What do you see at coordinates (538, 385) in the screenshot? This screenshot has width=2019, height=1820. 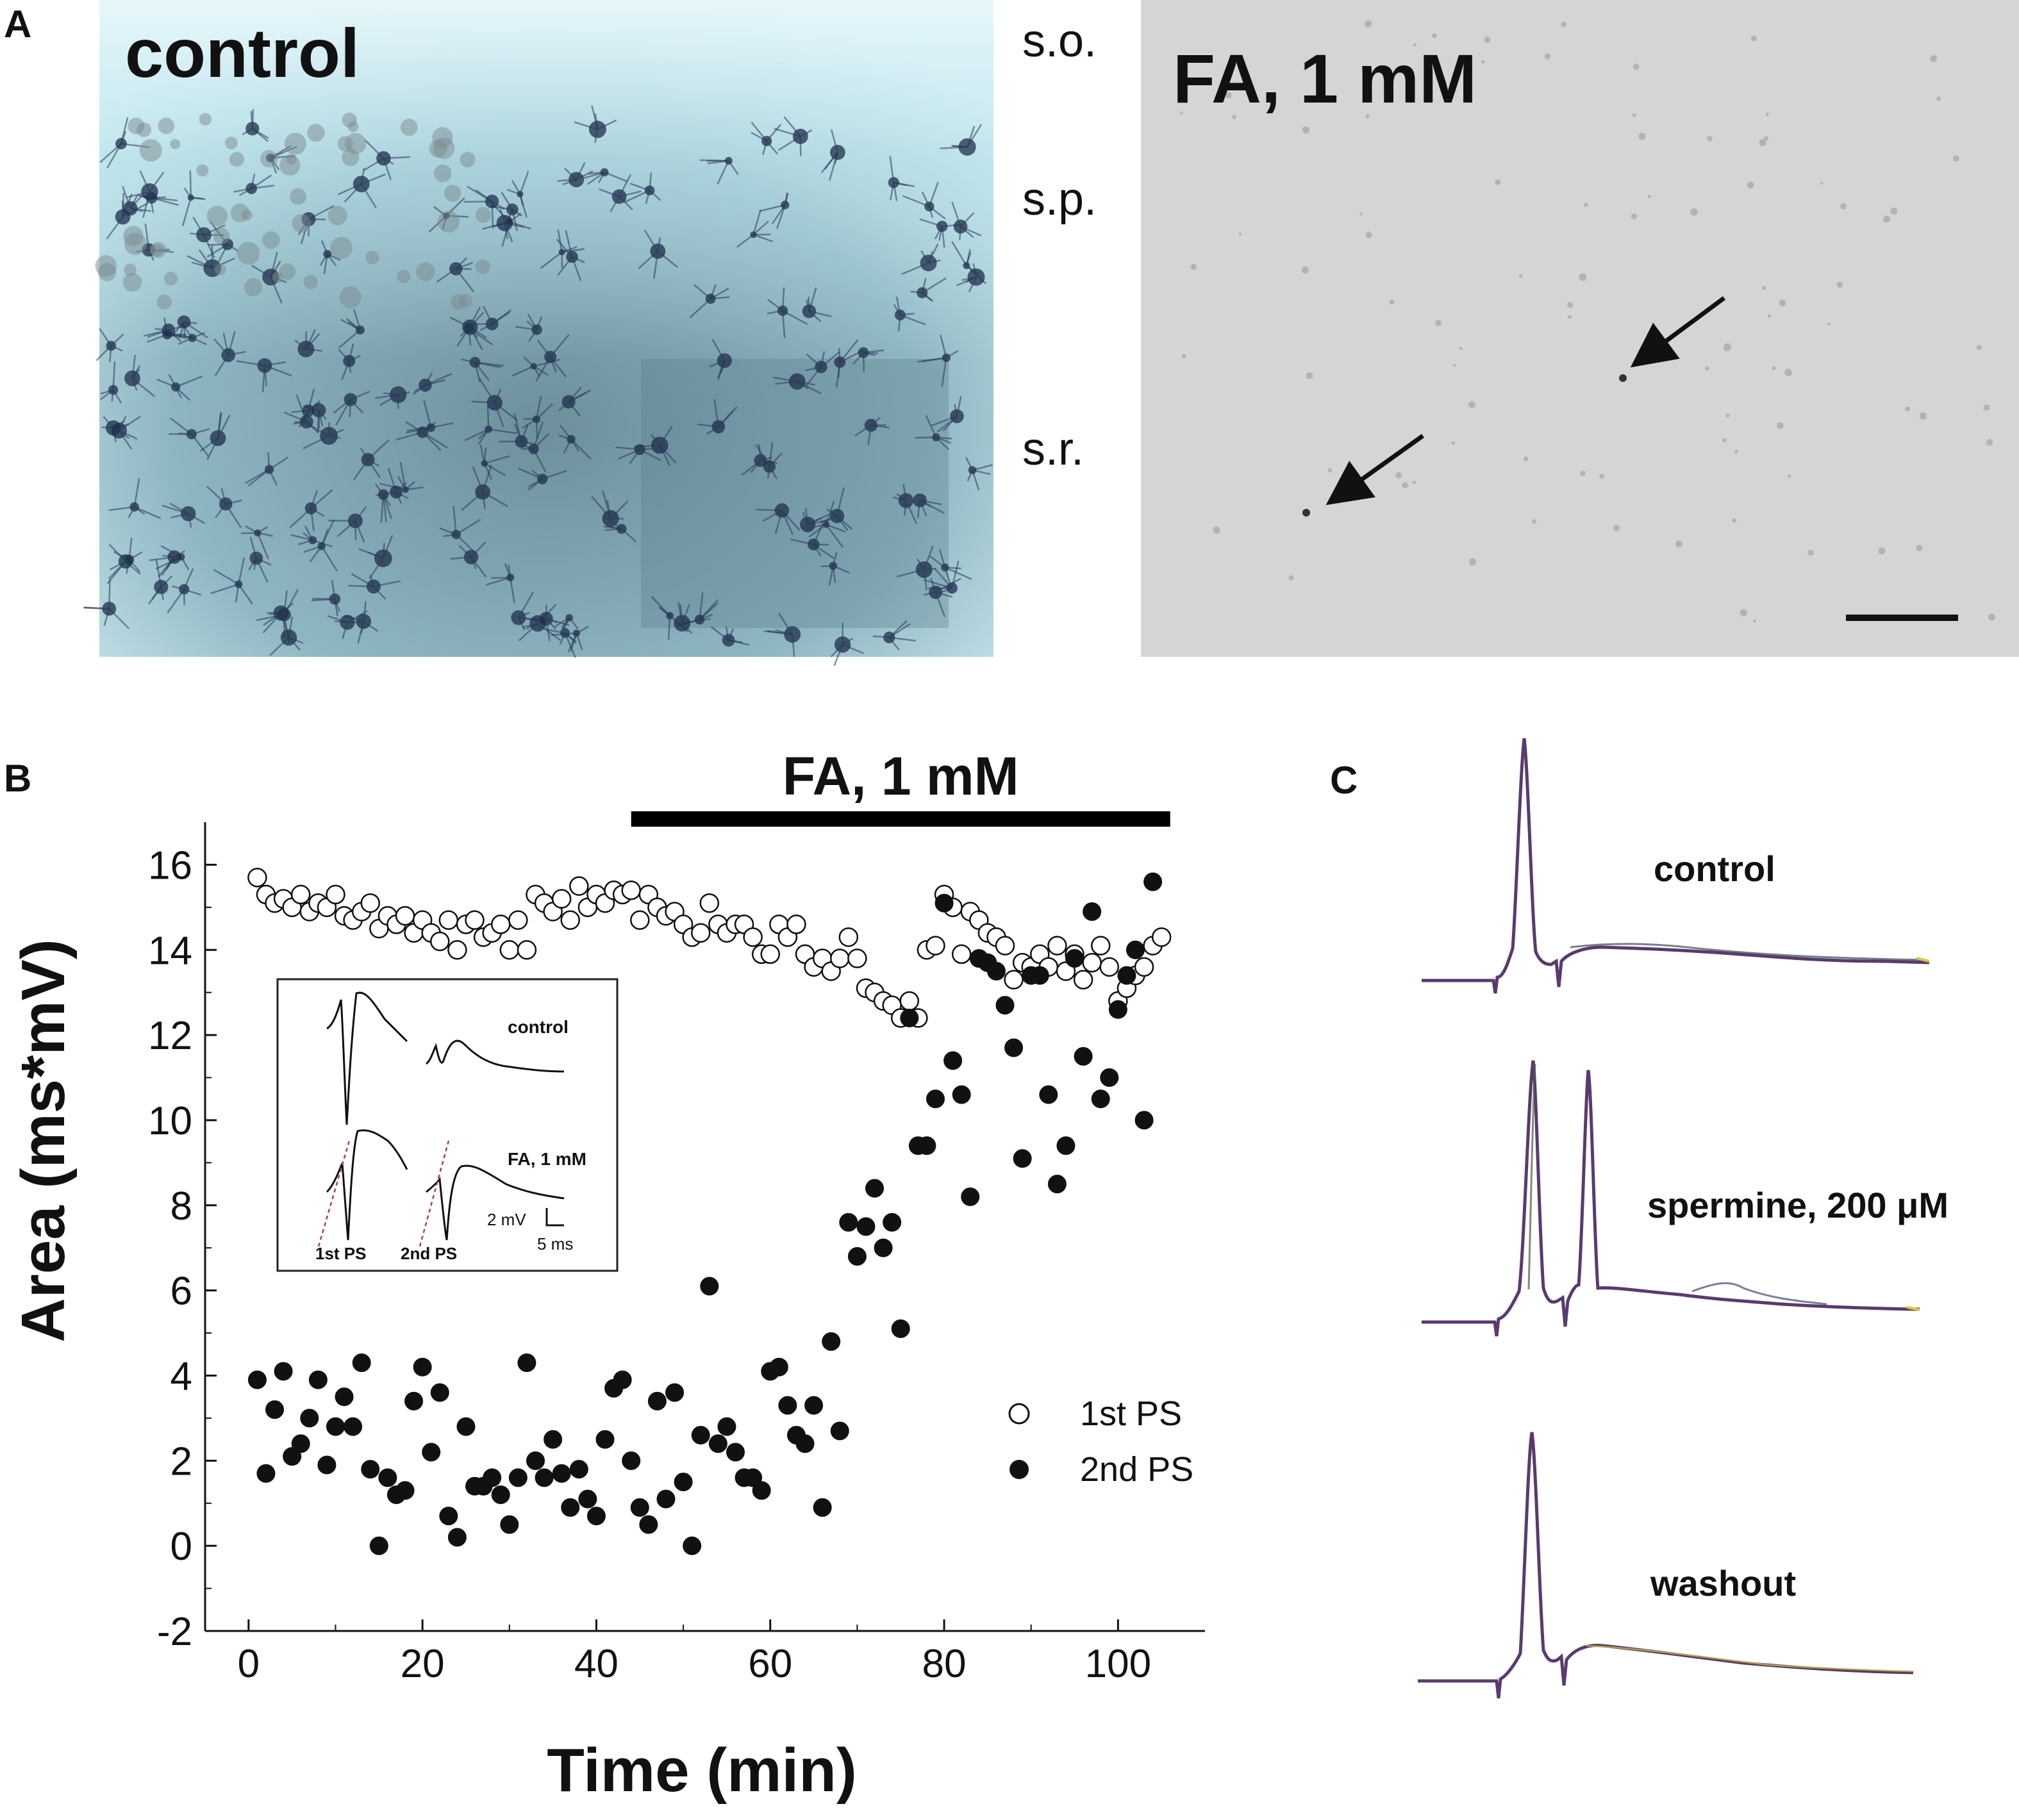 I see `stained-astrocytes` at bounding box center [538, 385].